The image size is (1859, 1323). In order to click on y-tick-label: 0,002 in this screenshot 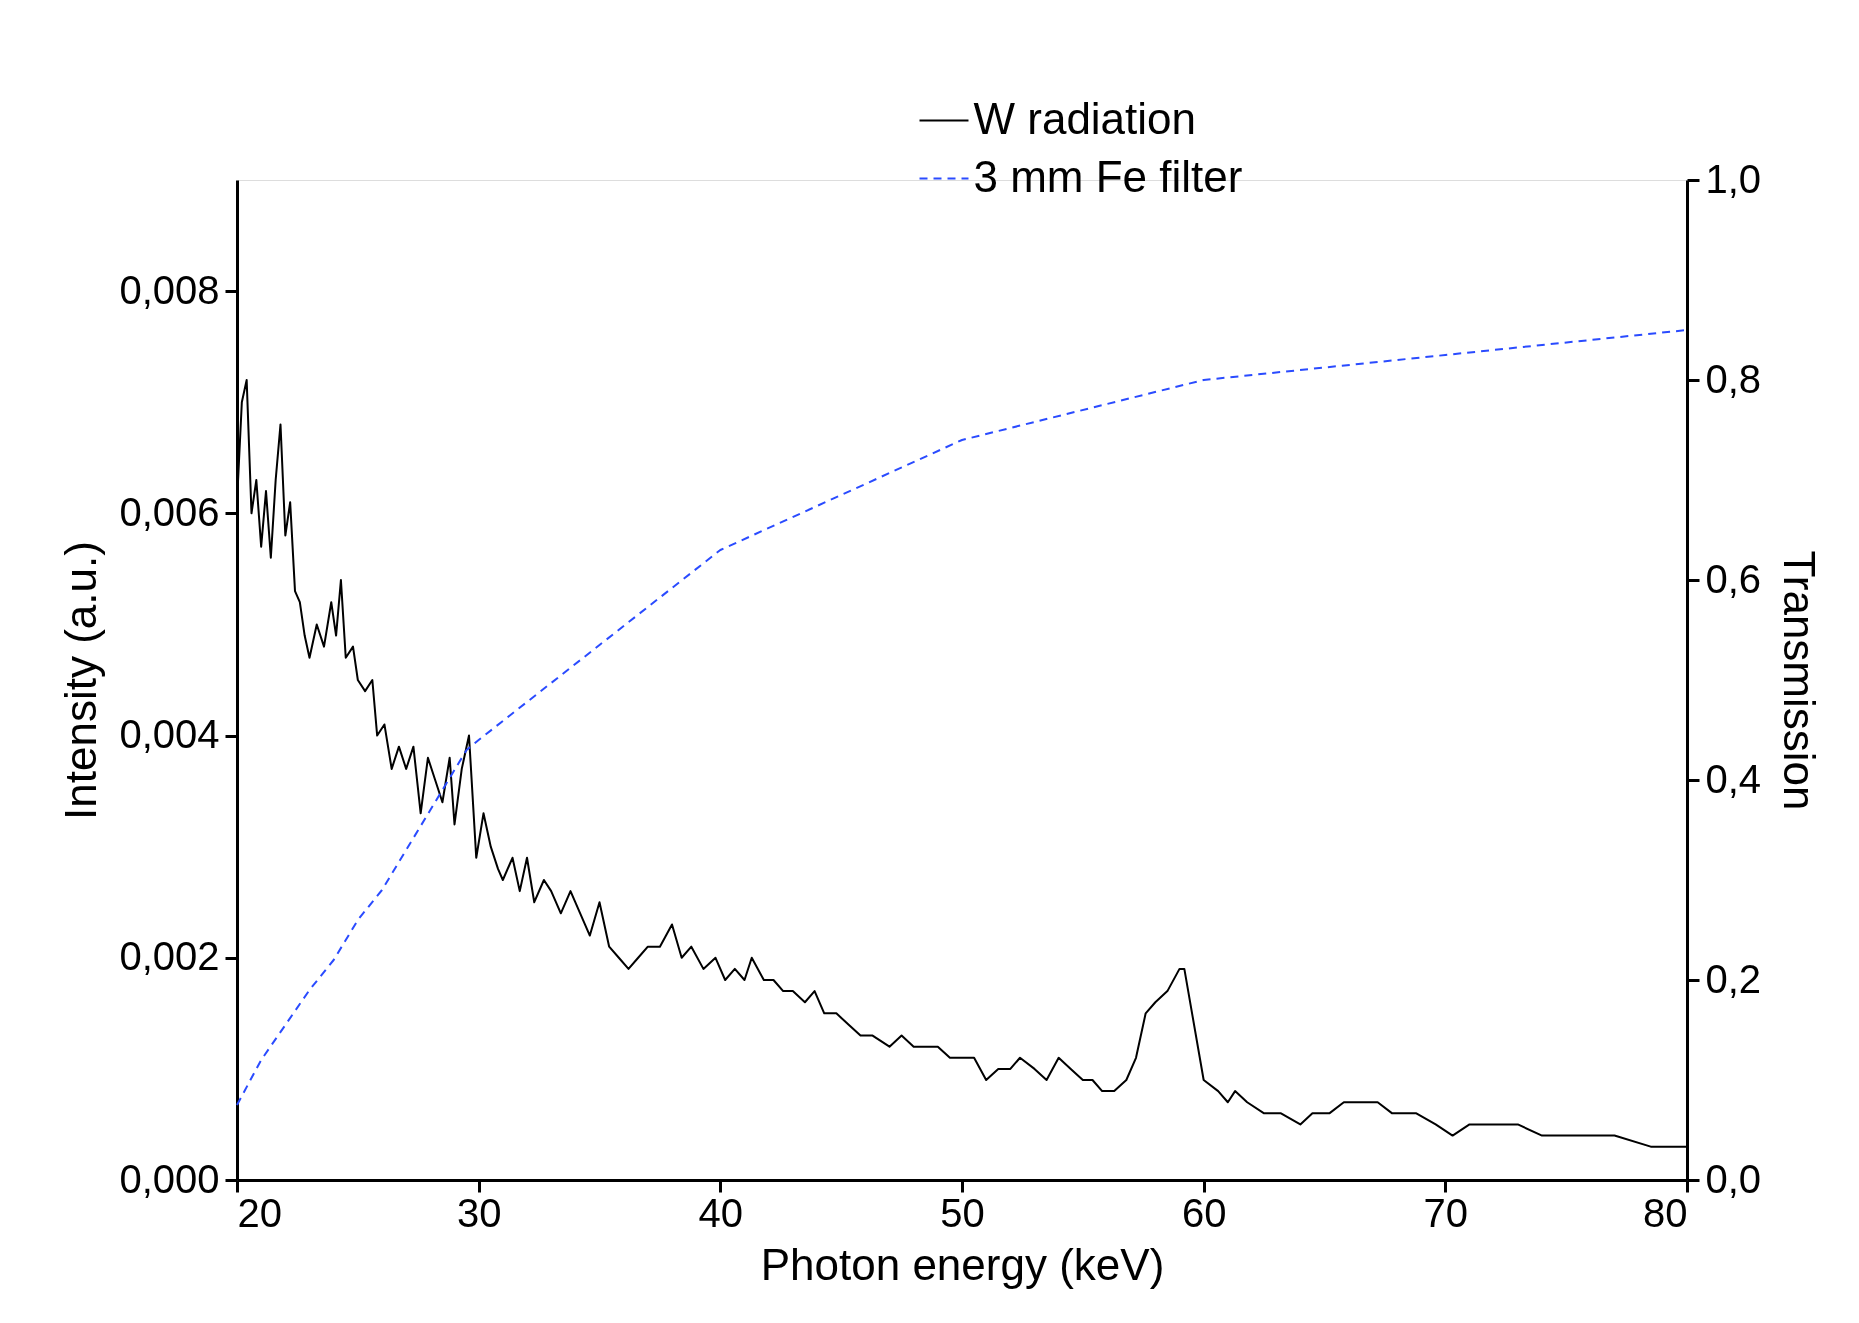, I will do `click(169, 956)`.